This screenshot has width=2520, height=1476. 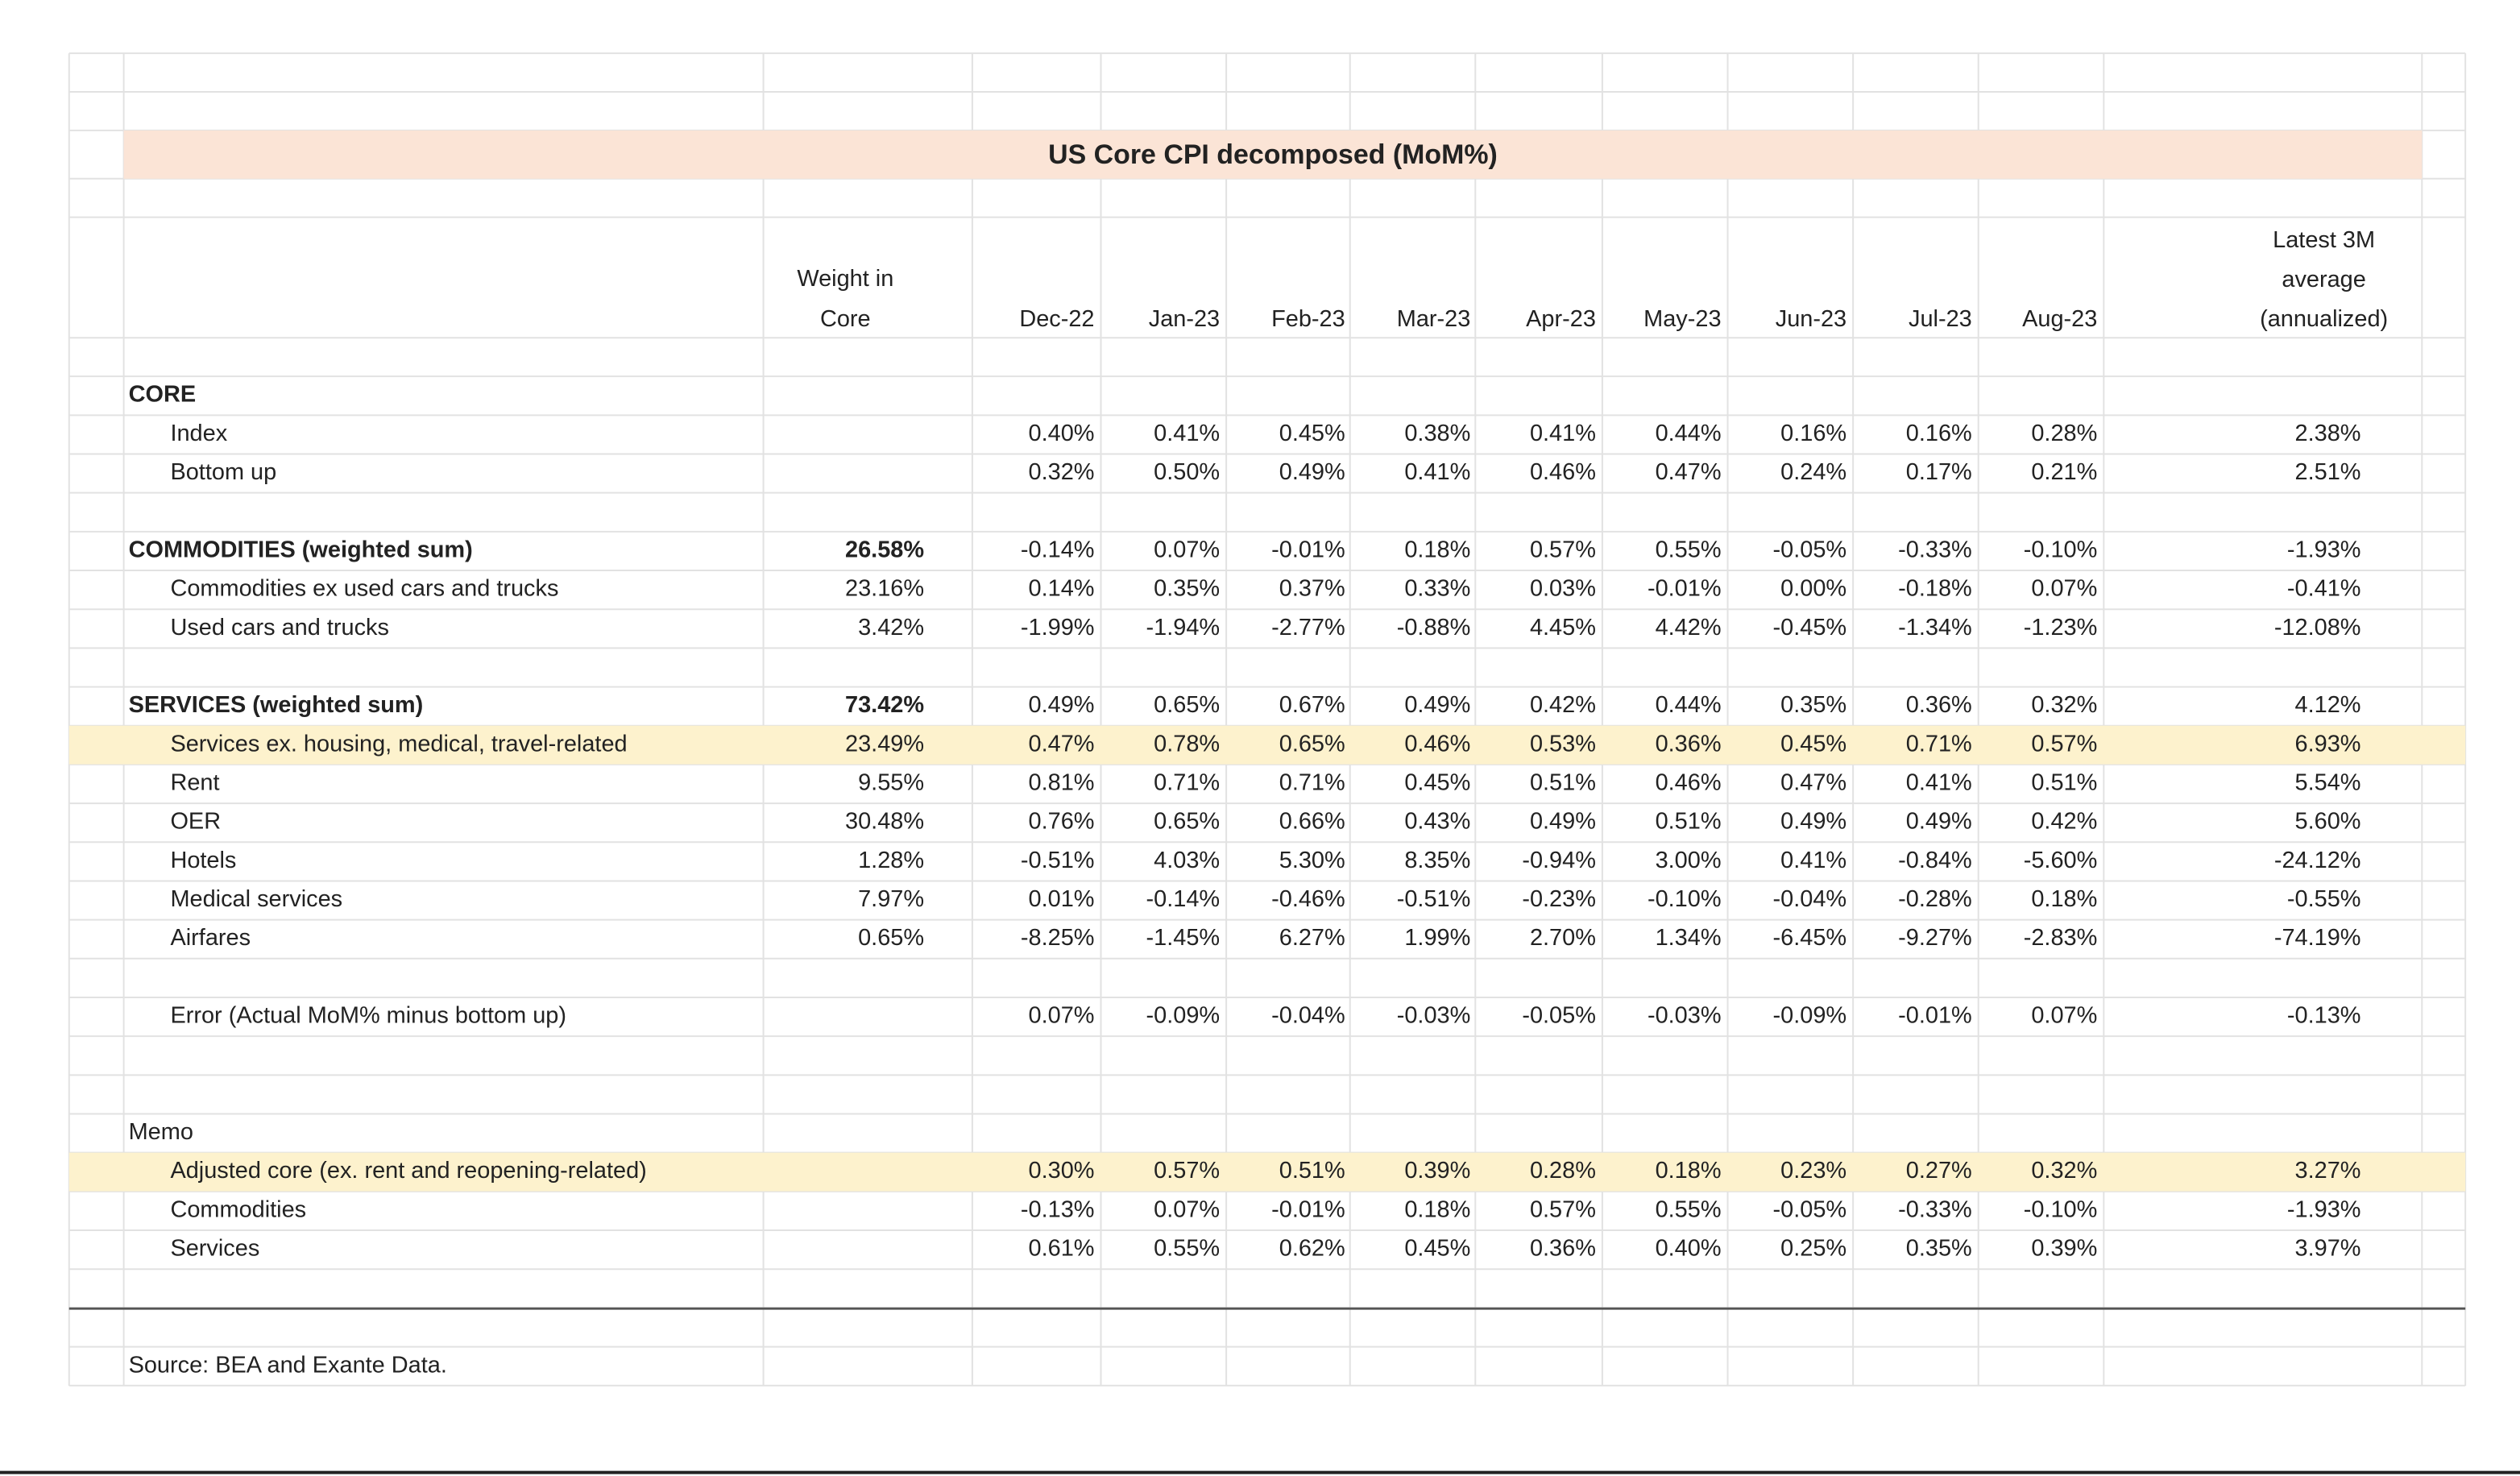 I want to click on value-cell: 0.43%, so click(x=1437, y=822).